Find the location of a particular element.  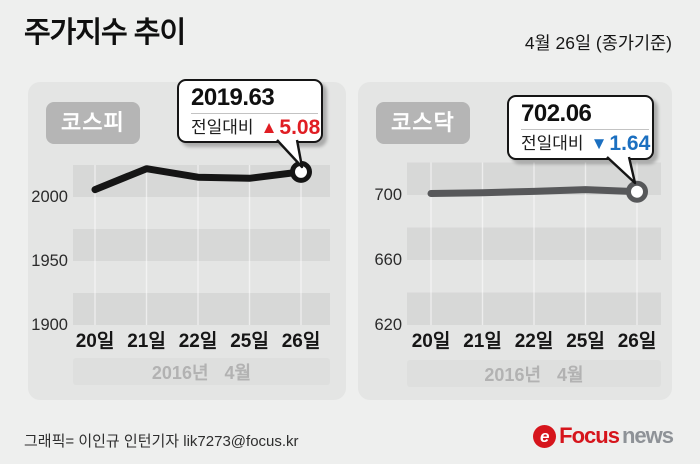

date-note: 4월 26일 (종가기준) is located at coordinates (598, 43).